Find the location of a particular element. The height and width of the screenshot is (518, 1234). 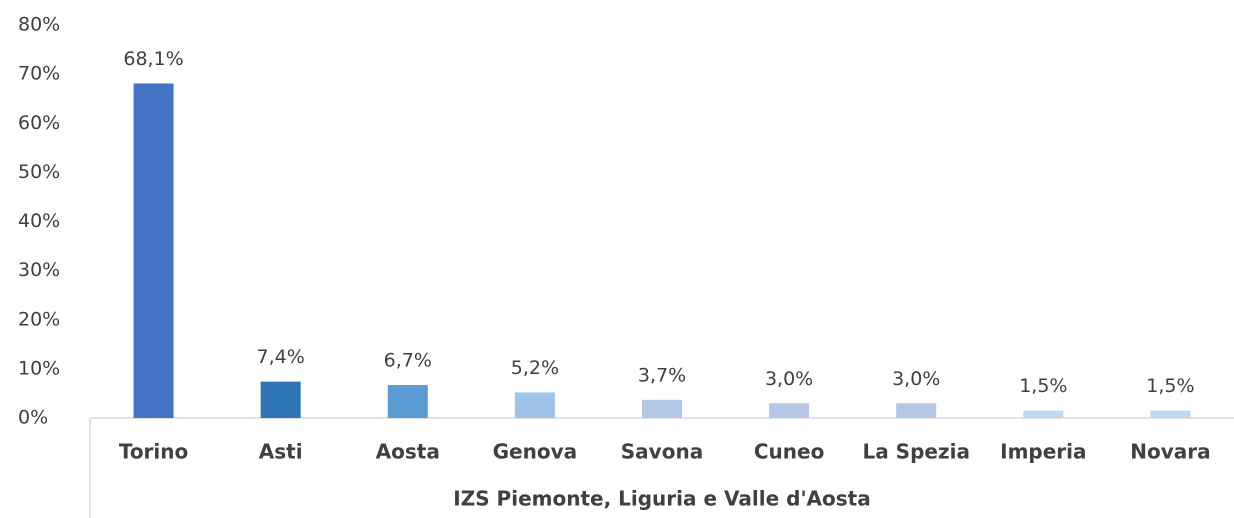

x-tick-label: Asti is located at coordinates (281, 452).